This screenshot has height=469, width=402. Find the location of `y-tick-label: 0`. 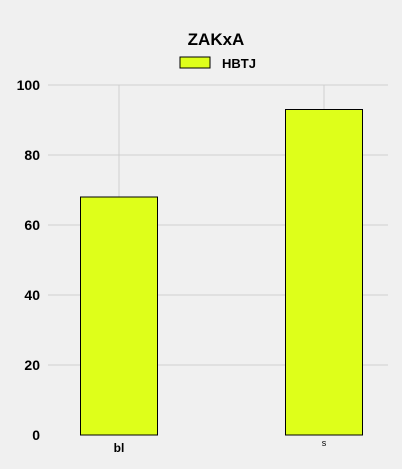

y-tick-label: 0 is located at coordinates (36, 435).